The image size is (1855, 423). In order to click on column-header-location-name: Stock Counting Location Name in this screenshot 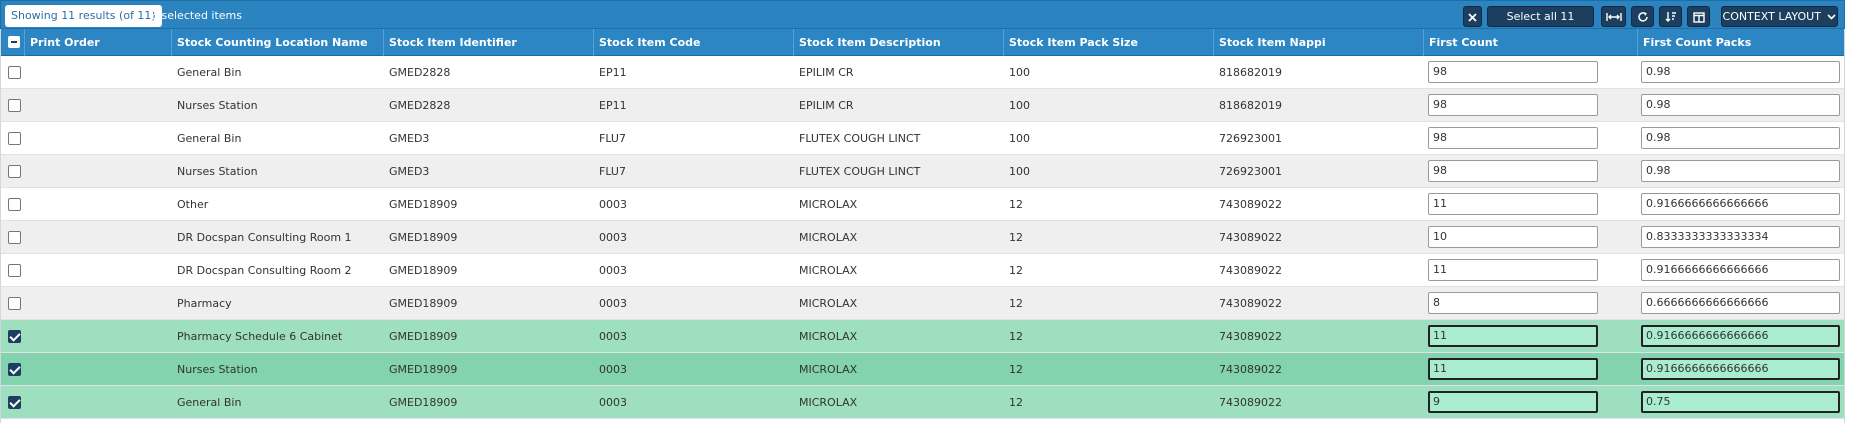, I will do `click(278, 42)`.